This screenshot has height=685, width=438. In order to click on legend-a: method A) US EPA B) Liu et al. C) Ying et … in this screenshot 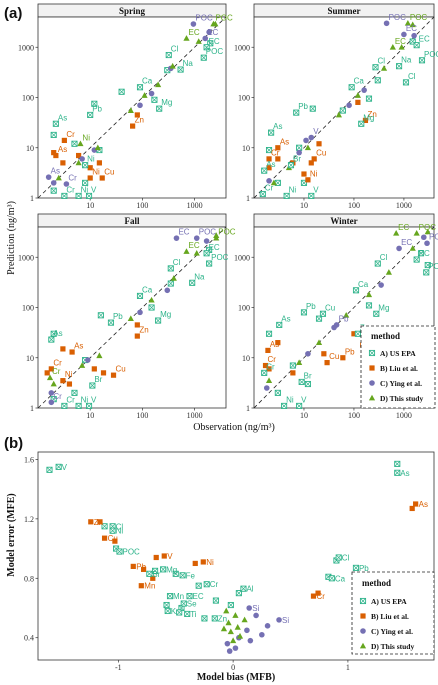, I will do `click(398, 367)`.